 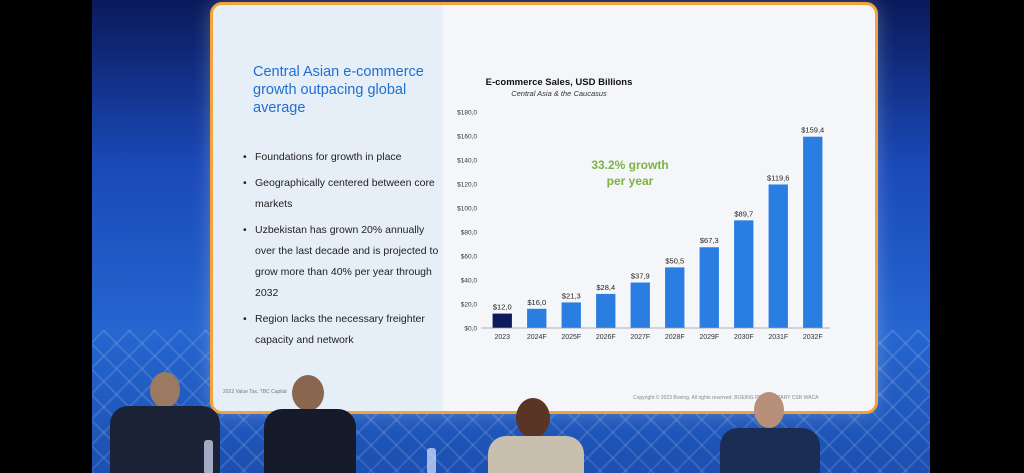 What do you see at coordinates (559, 93) in the screenshot?
I see `chart-subtitle: Central Asia & the Caucasus` at bounding box center [559, 93].